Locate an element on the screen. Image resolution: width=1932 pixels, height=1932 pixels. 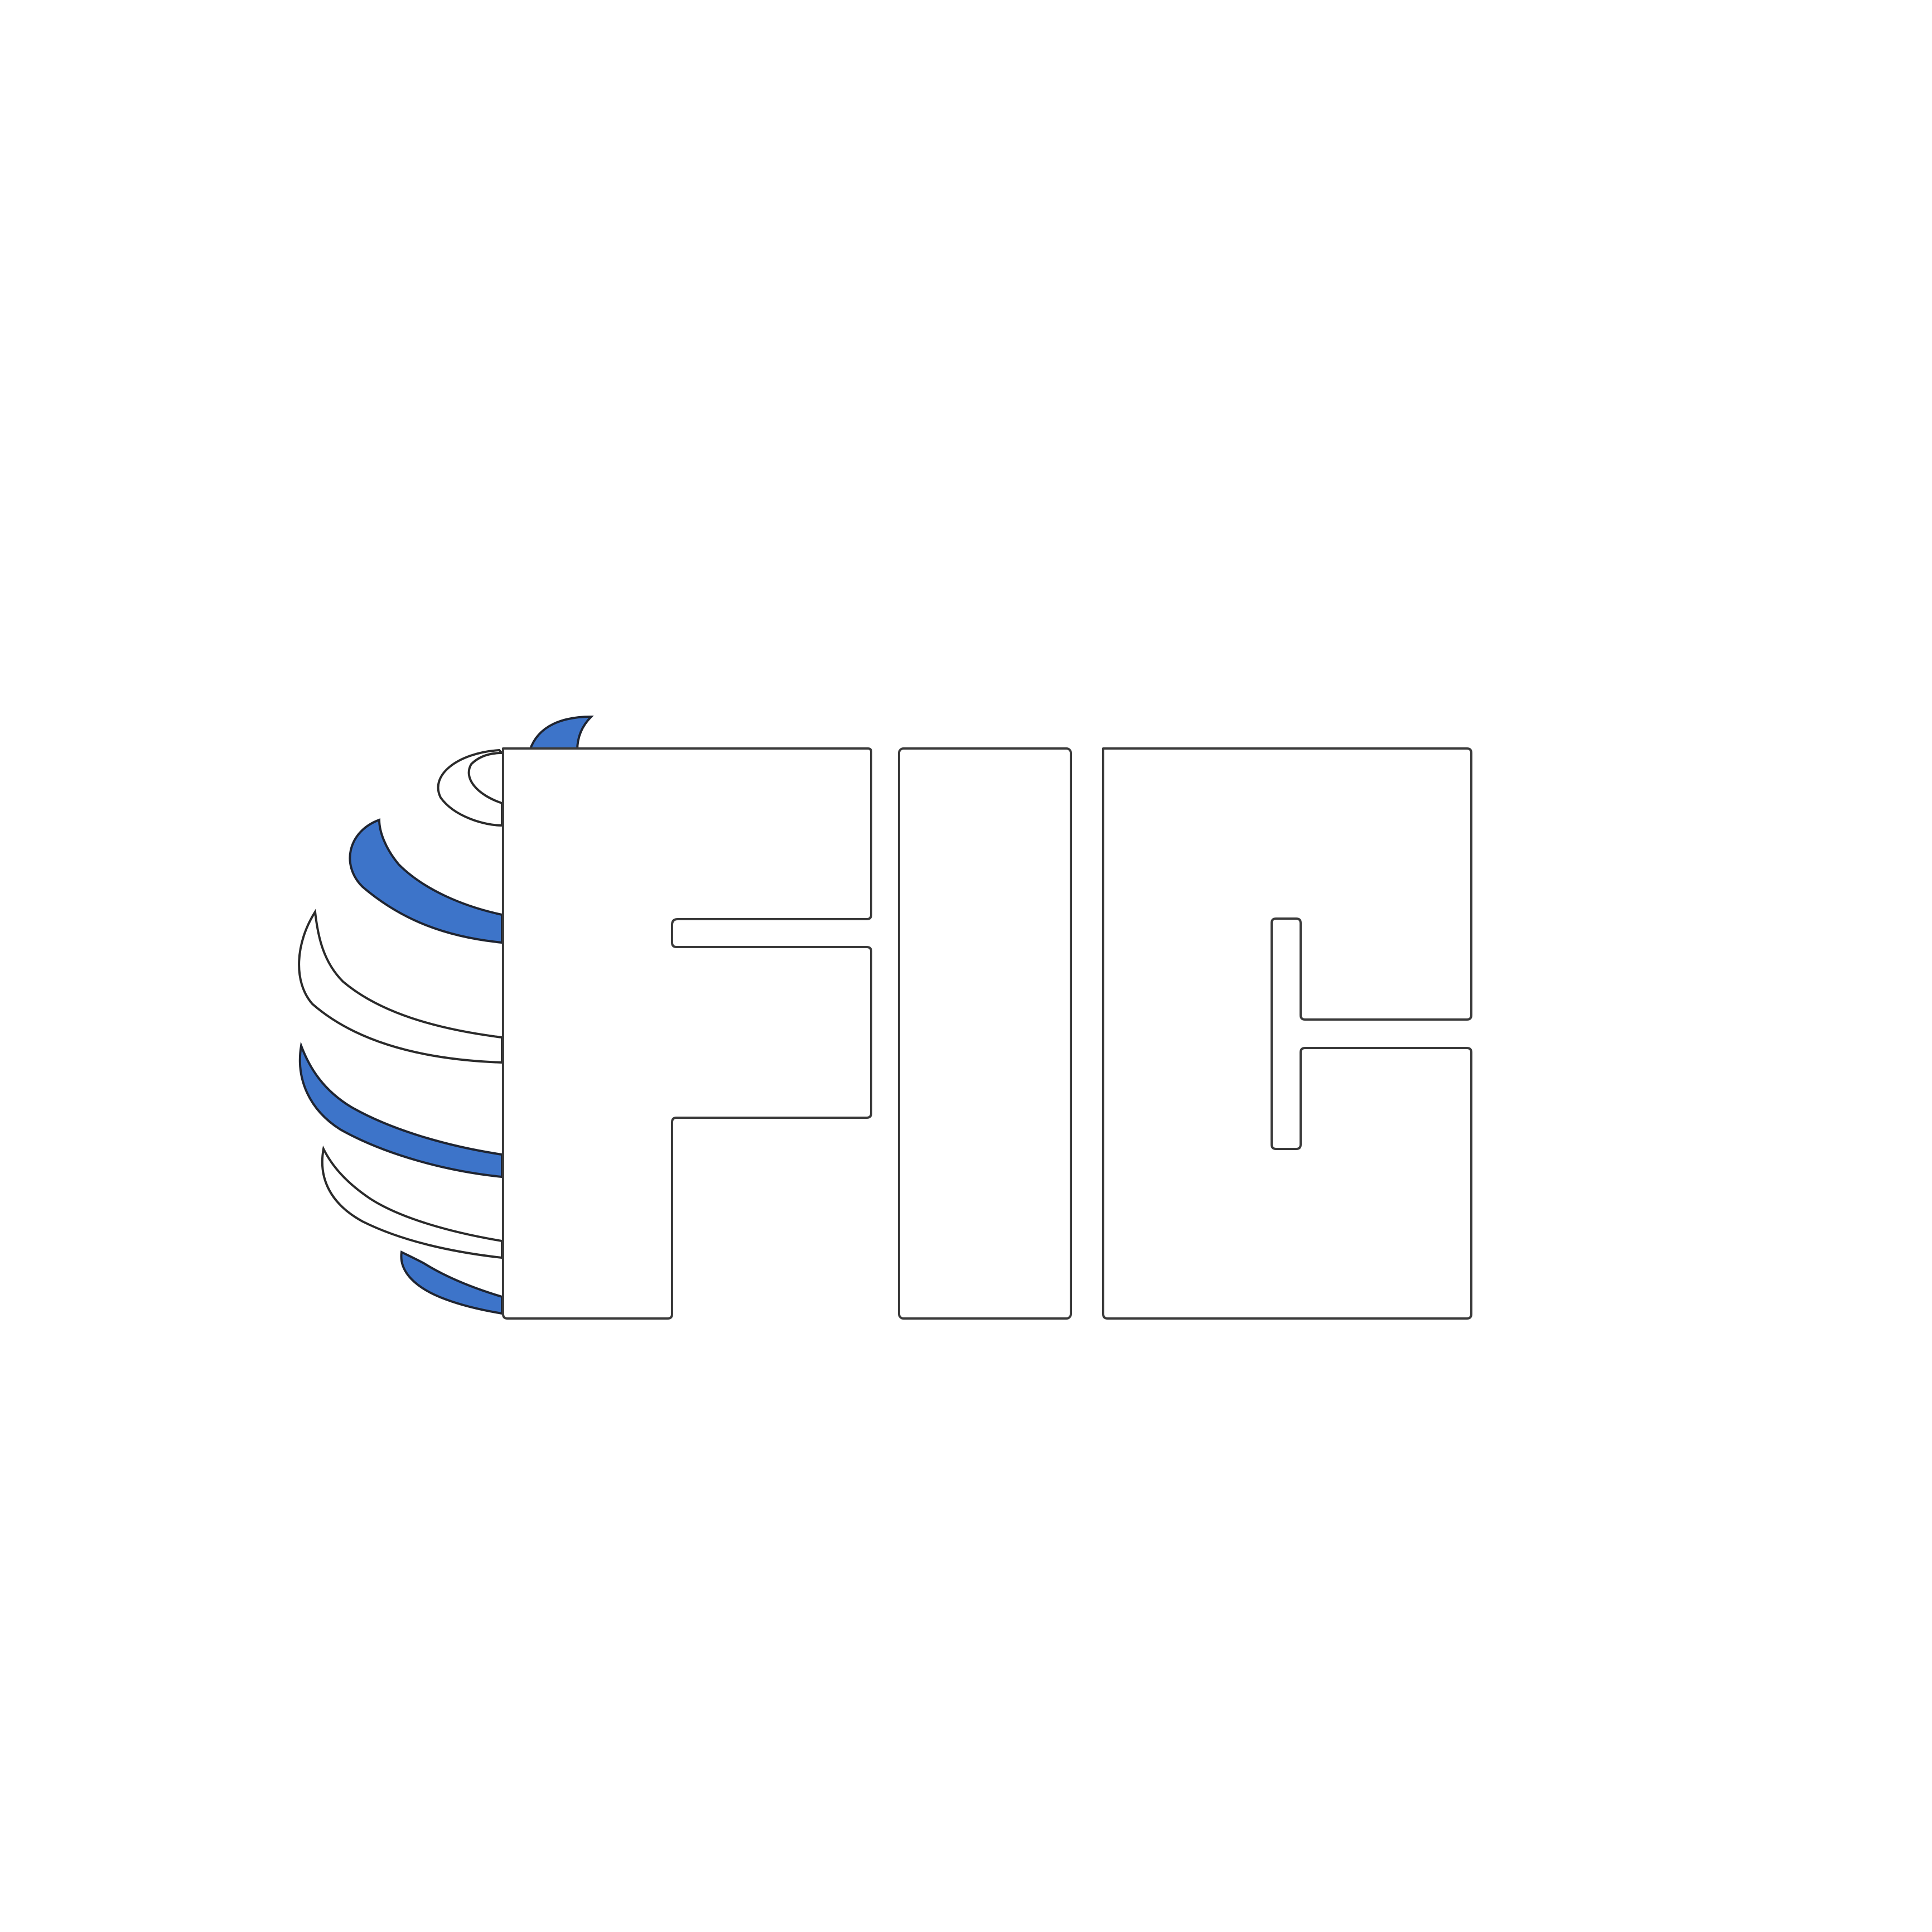
letter-f is located at coordinates (687, 1033).